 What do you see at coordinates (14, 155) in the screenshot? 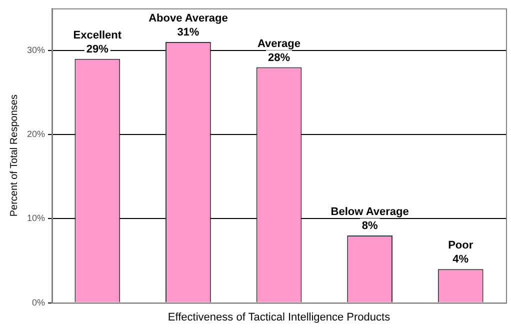
I see `y-axis-title: Percent of Total Responses` at bounding box center [14, 155].